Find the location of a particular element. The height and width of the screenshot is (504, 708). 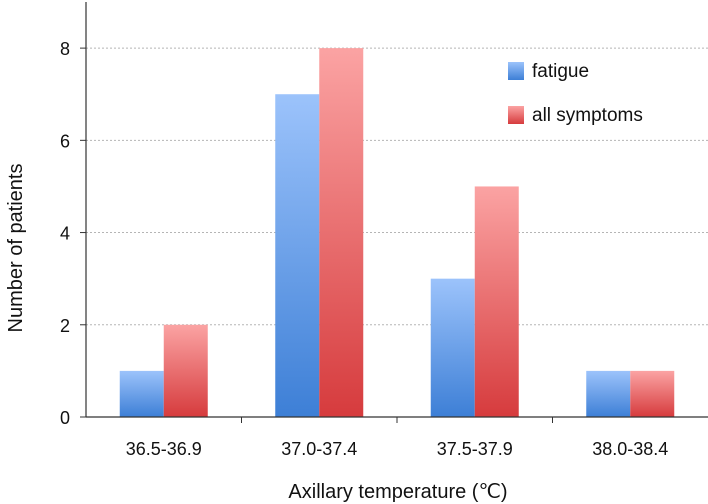

legend-label: fatigue is located at coordinates (560, 71).